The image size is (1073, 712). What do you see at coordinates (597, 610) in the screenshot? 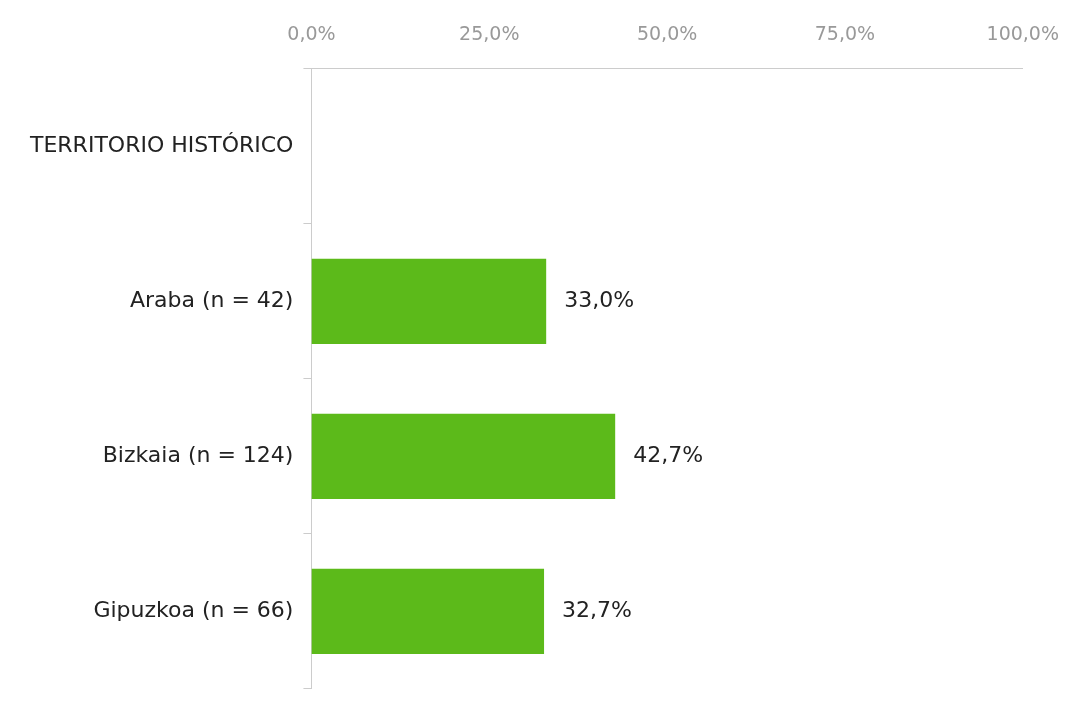
I see `data-label: 32,7%` at bounding box center [597, 610].